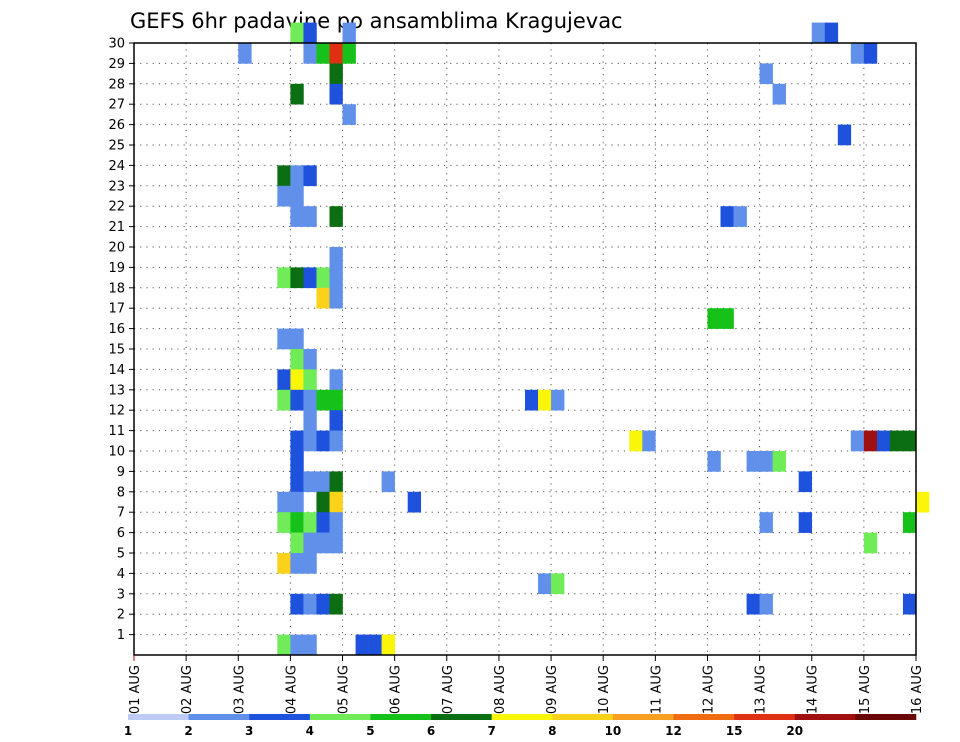 This screenshot has height=742, width=960. Describe the element at coordinates (135, 689) in the screenshot. I see `x-tick-label: 01 AUG` at that location.